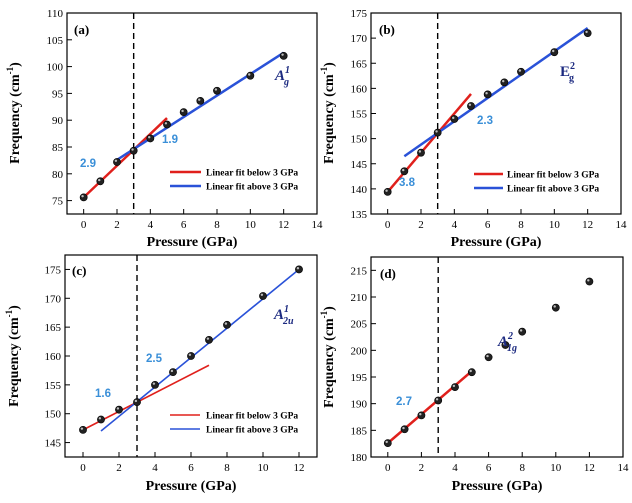  What do you see at coordinates (488, 225) in the screenshot?
I see `x-tick-label: 6` at bounding box center [488, 225].